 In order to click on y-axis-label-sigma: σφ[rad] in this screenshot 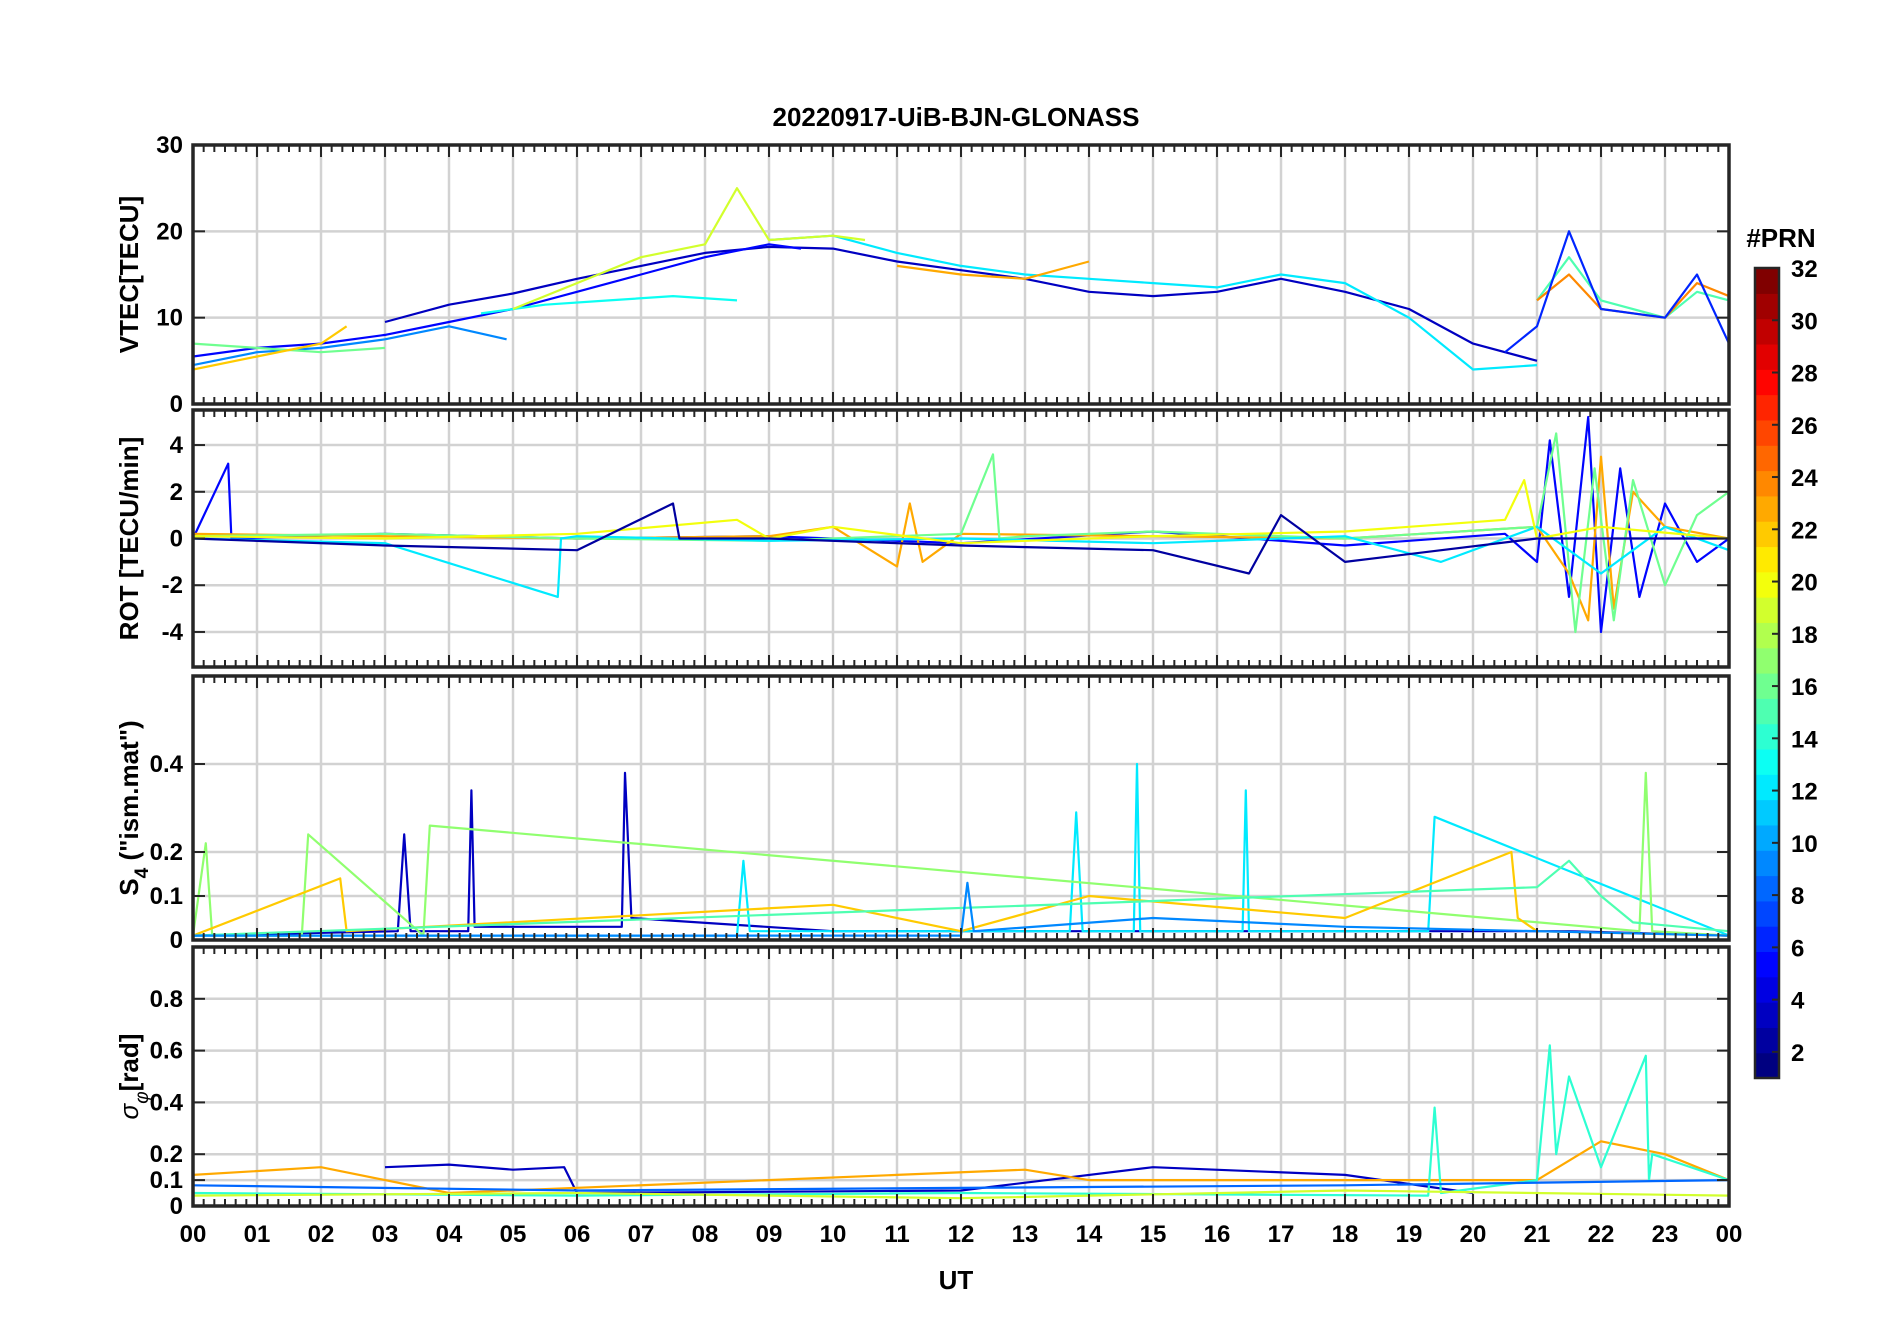, I will do `click(133, 1077)`.